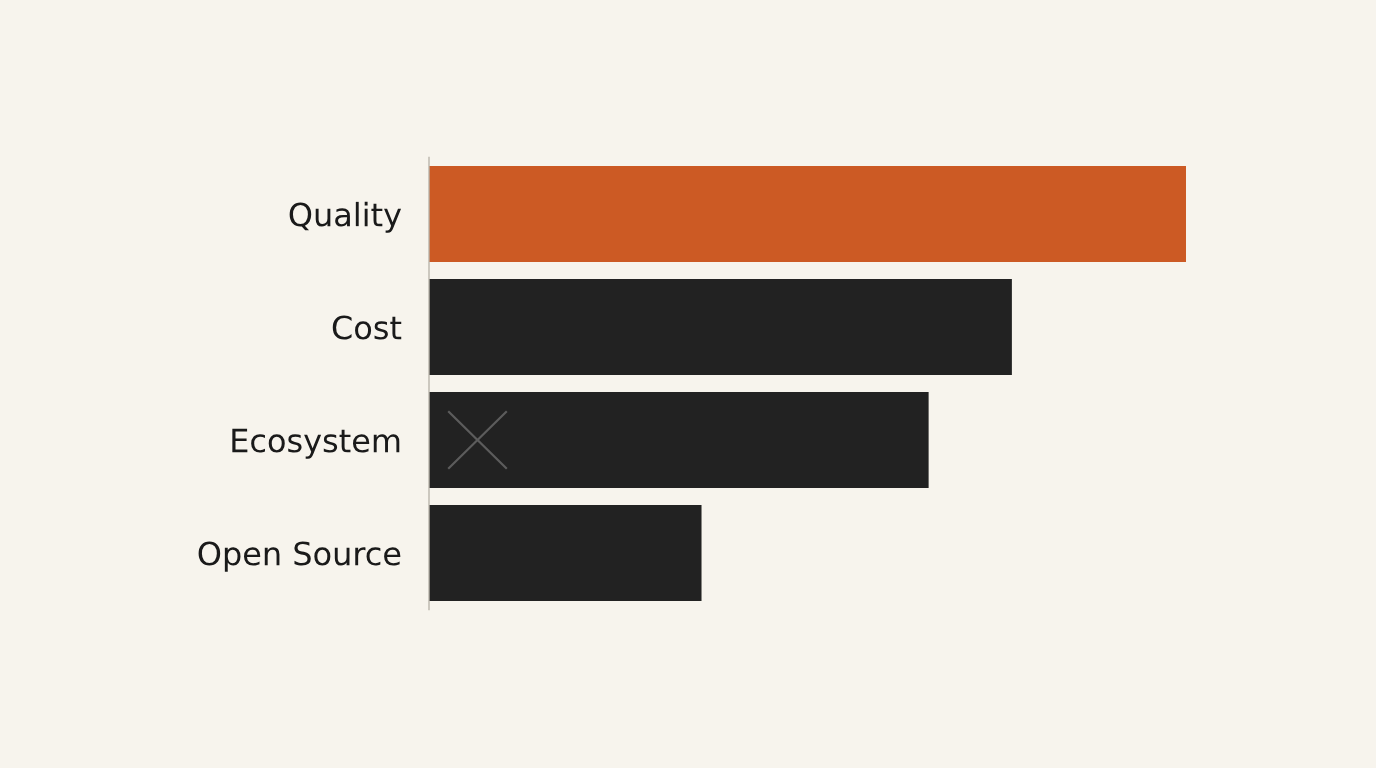 This screenshot has height=768, width=1376. I want to click on y-tick-label: Ecosystem, so click(316, 443).